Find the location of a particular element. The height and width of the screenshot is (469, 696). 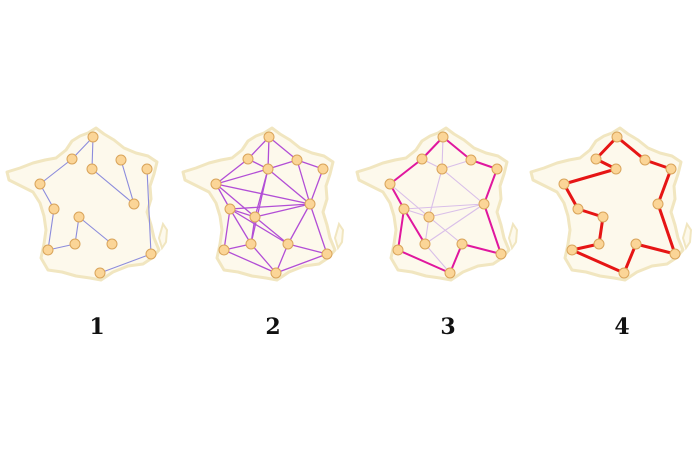

panel-3-content is located at coordinates (437, 204).